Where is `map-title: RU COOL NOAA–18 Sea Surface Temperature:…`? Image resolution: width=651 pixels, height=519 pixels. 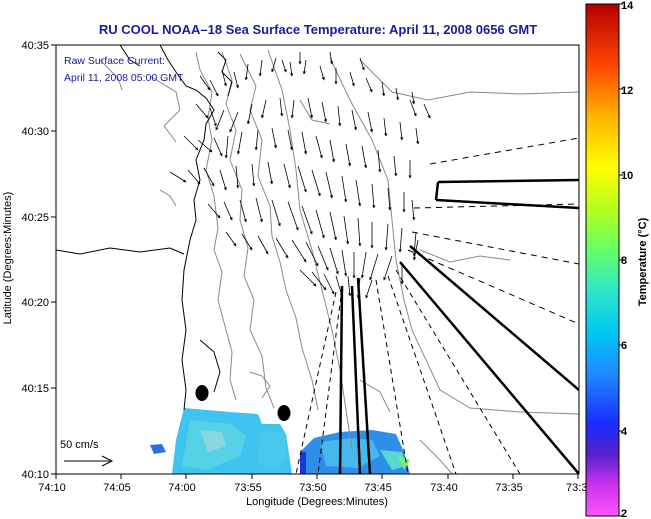
map-title: RU COOL NOAA–18 Sea Surface Temperature:… is located at coordinates (318, 29).